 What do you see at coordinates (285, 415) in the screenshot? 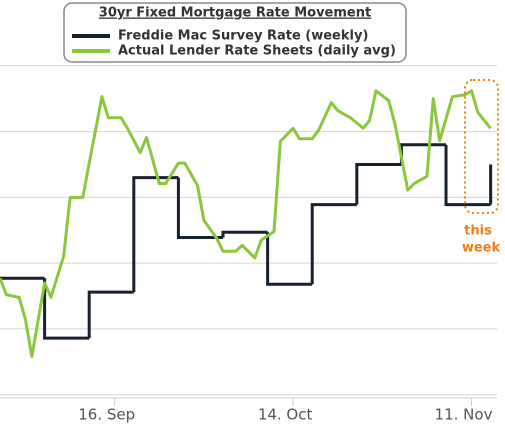
I see `x-tick-label: 14. Oct` at bounding box center [285, 415].